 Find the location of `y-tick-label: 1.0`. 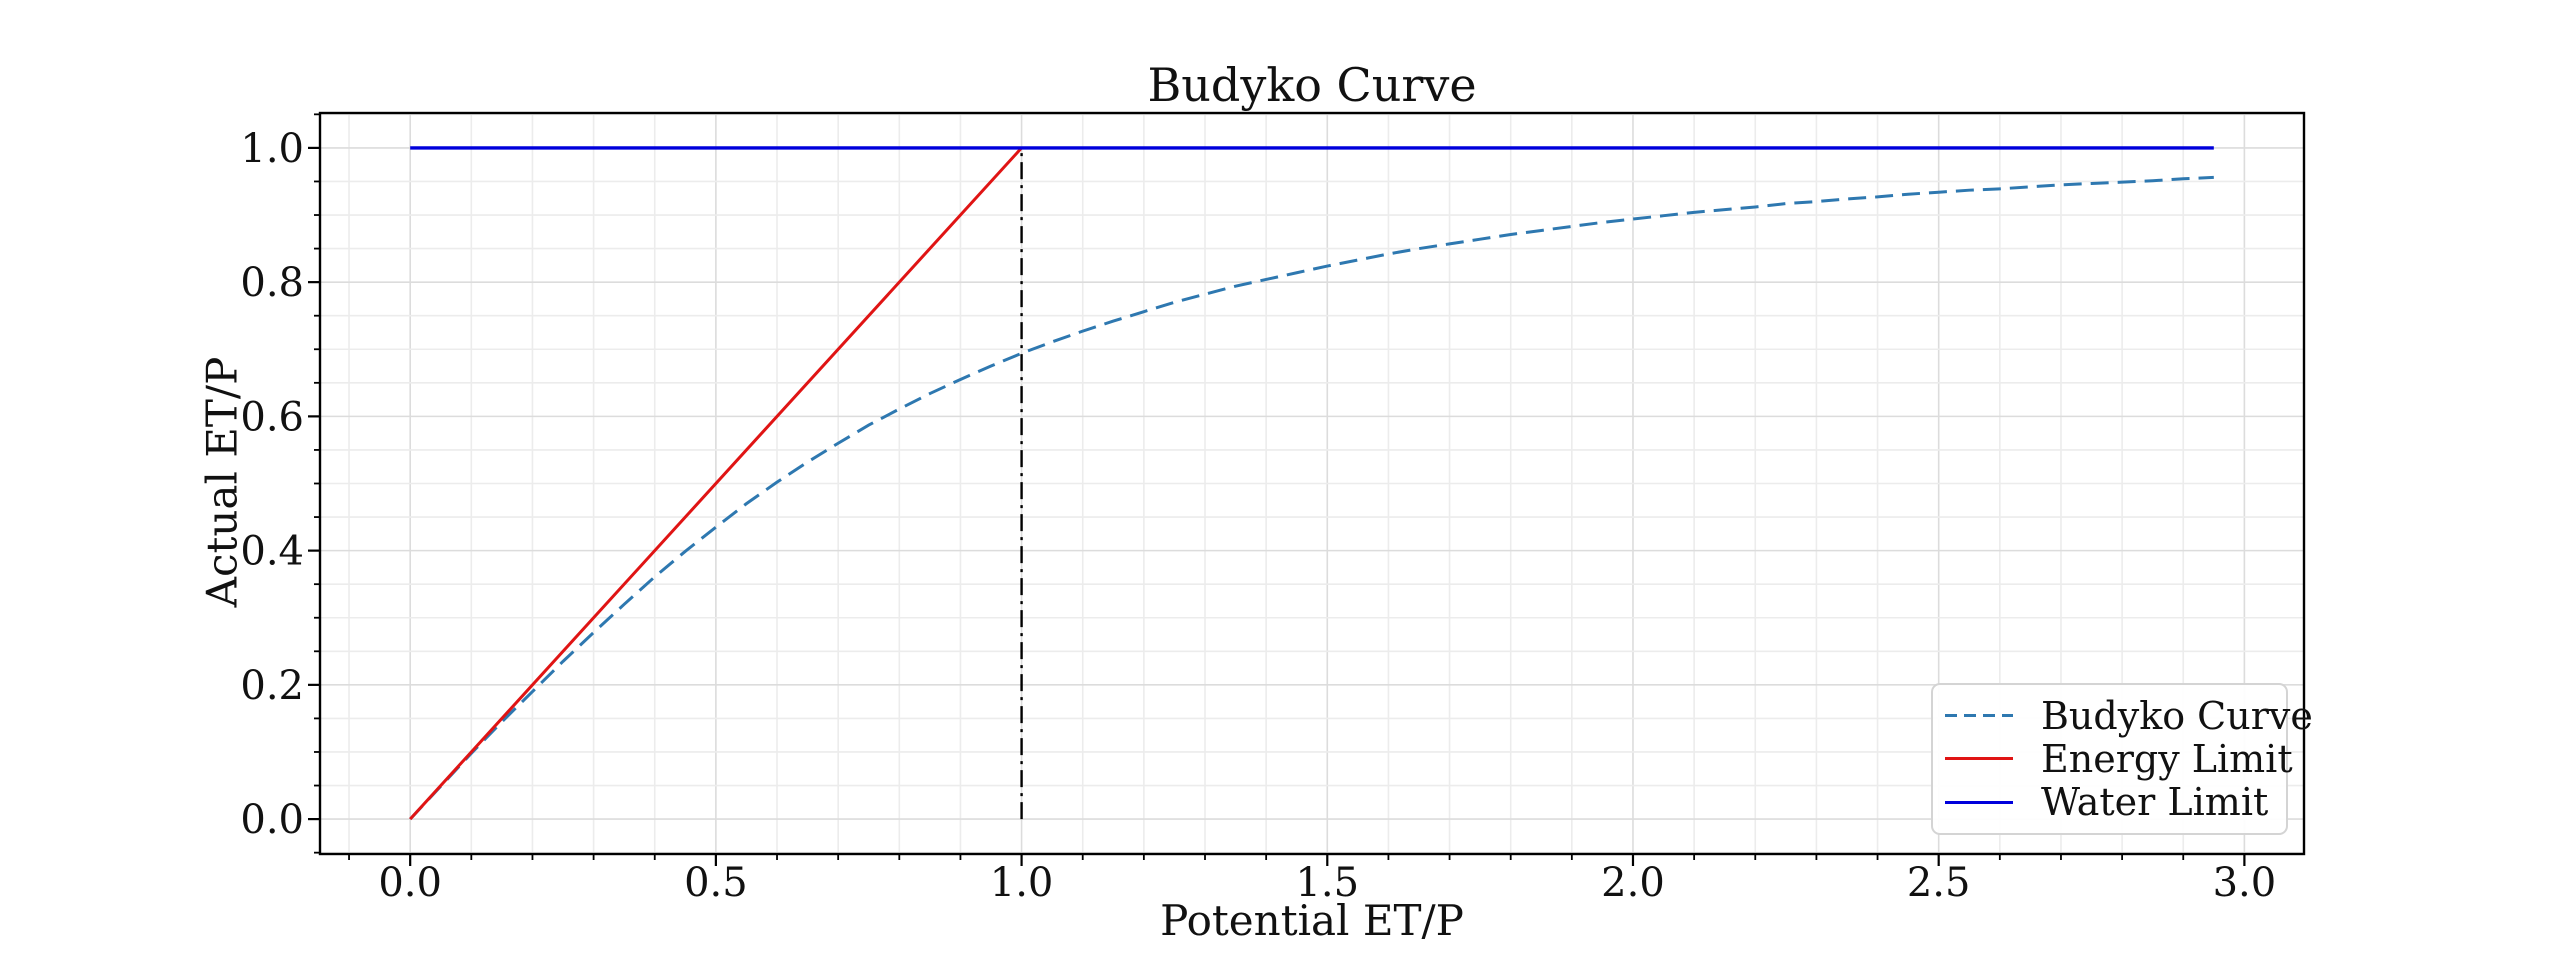

y-tick-label: 1.0 is located at coordinates (272, 149).